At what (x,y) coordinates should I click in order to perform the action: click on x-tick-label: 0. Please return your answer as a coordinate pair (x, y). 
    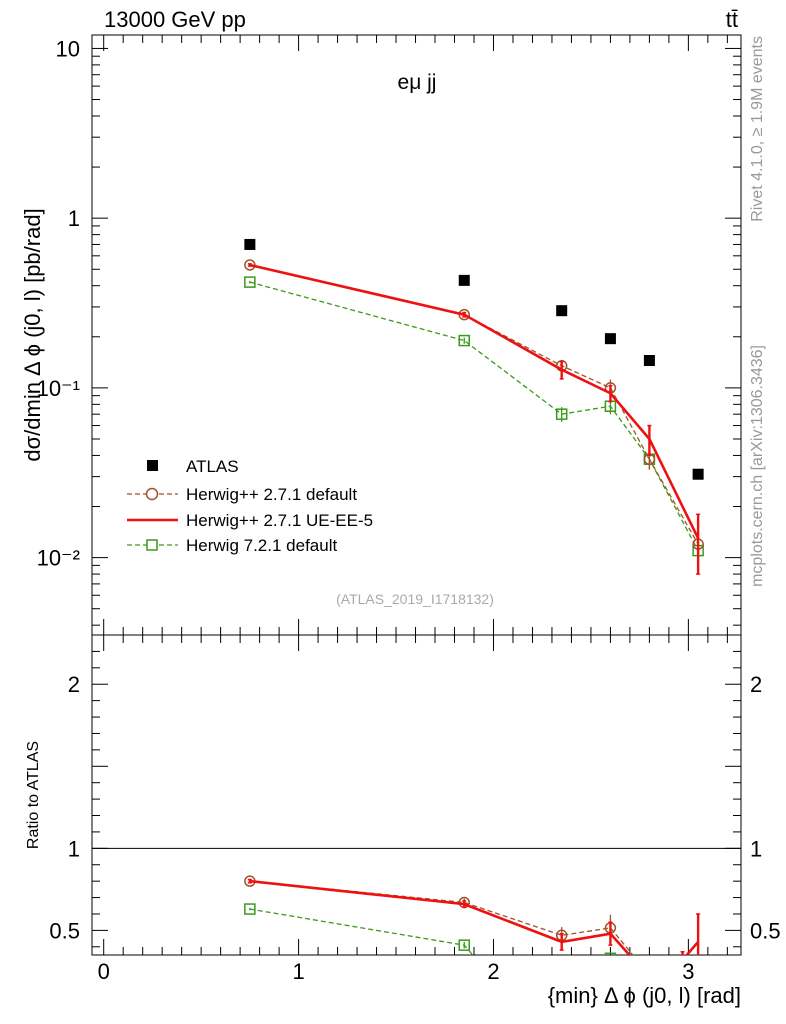
    Looking at the image, I should click on (104, 971).